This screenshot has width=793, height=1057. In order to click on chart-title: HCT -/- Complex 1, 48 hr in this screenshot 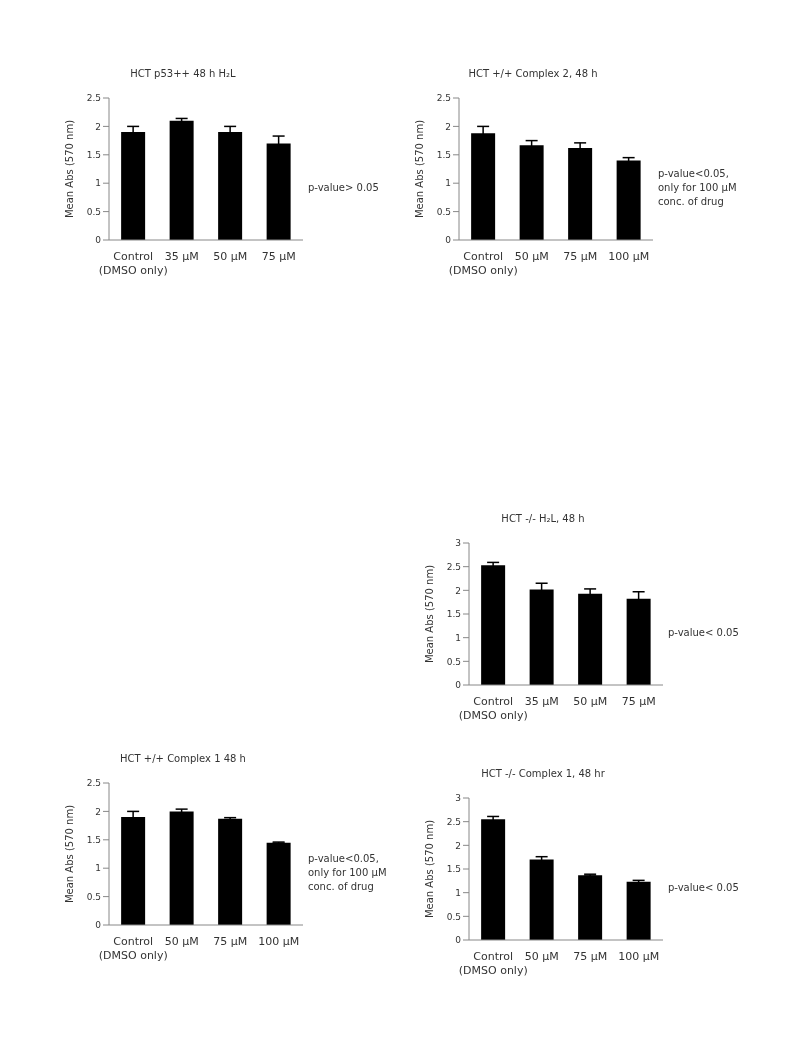, I will do `click(543, 773)`.